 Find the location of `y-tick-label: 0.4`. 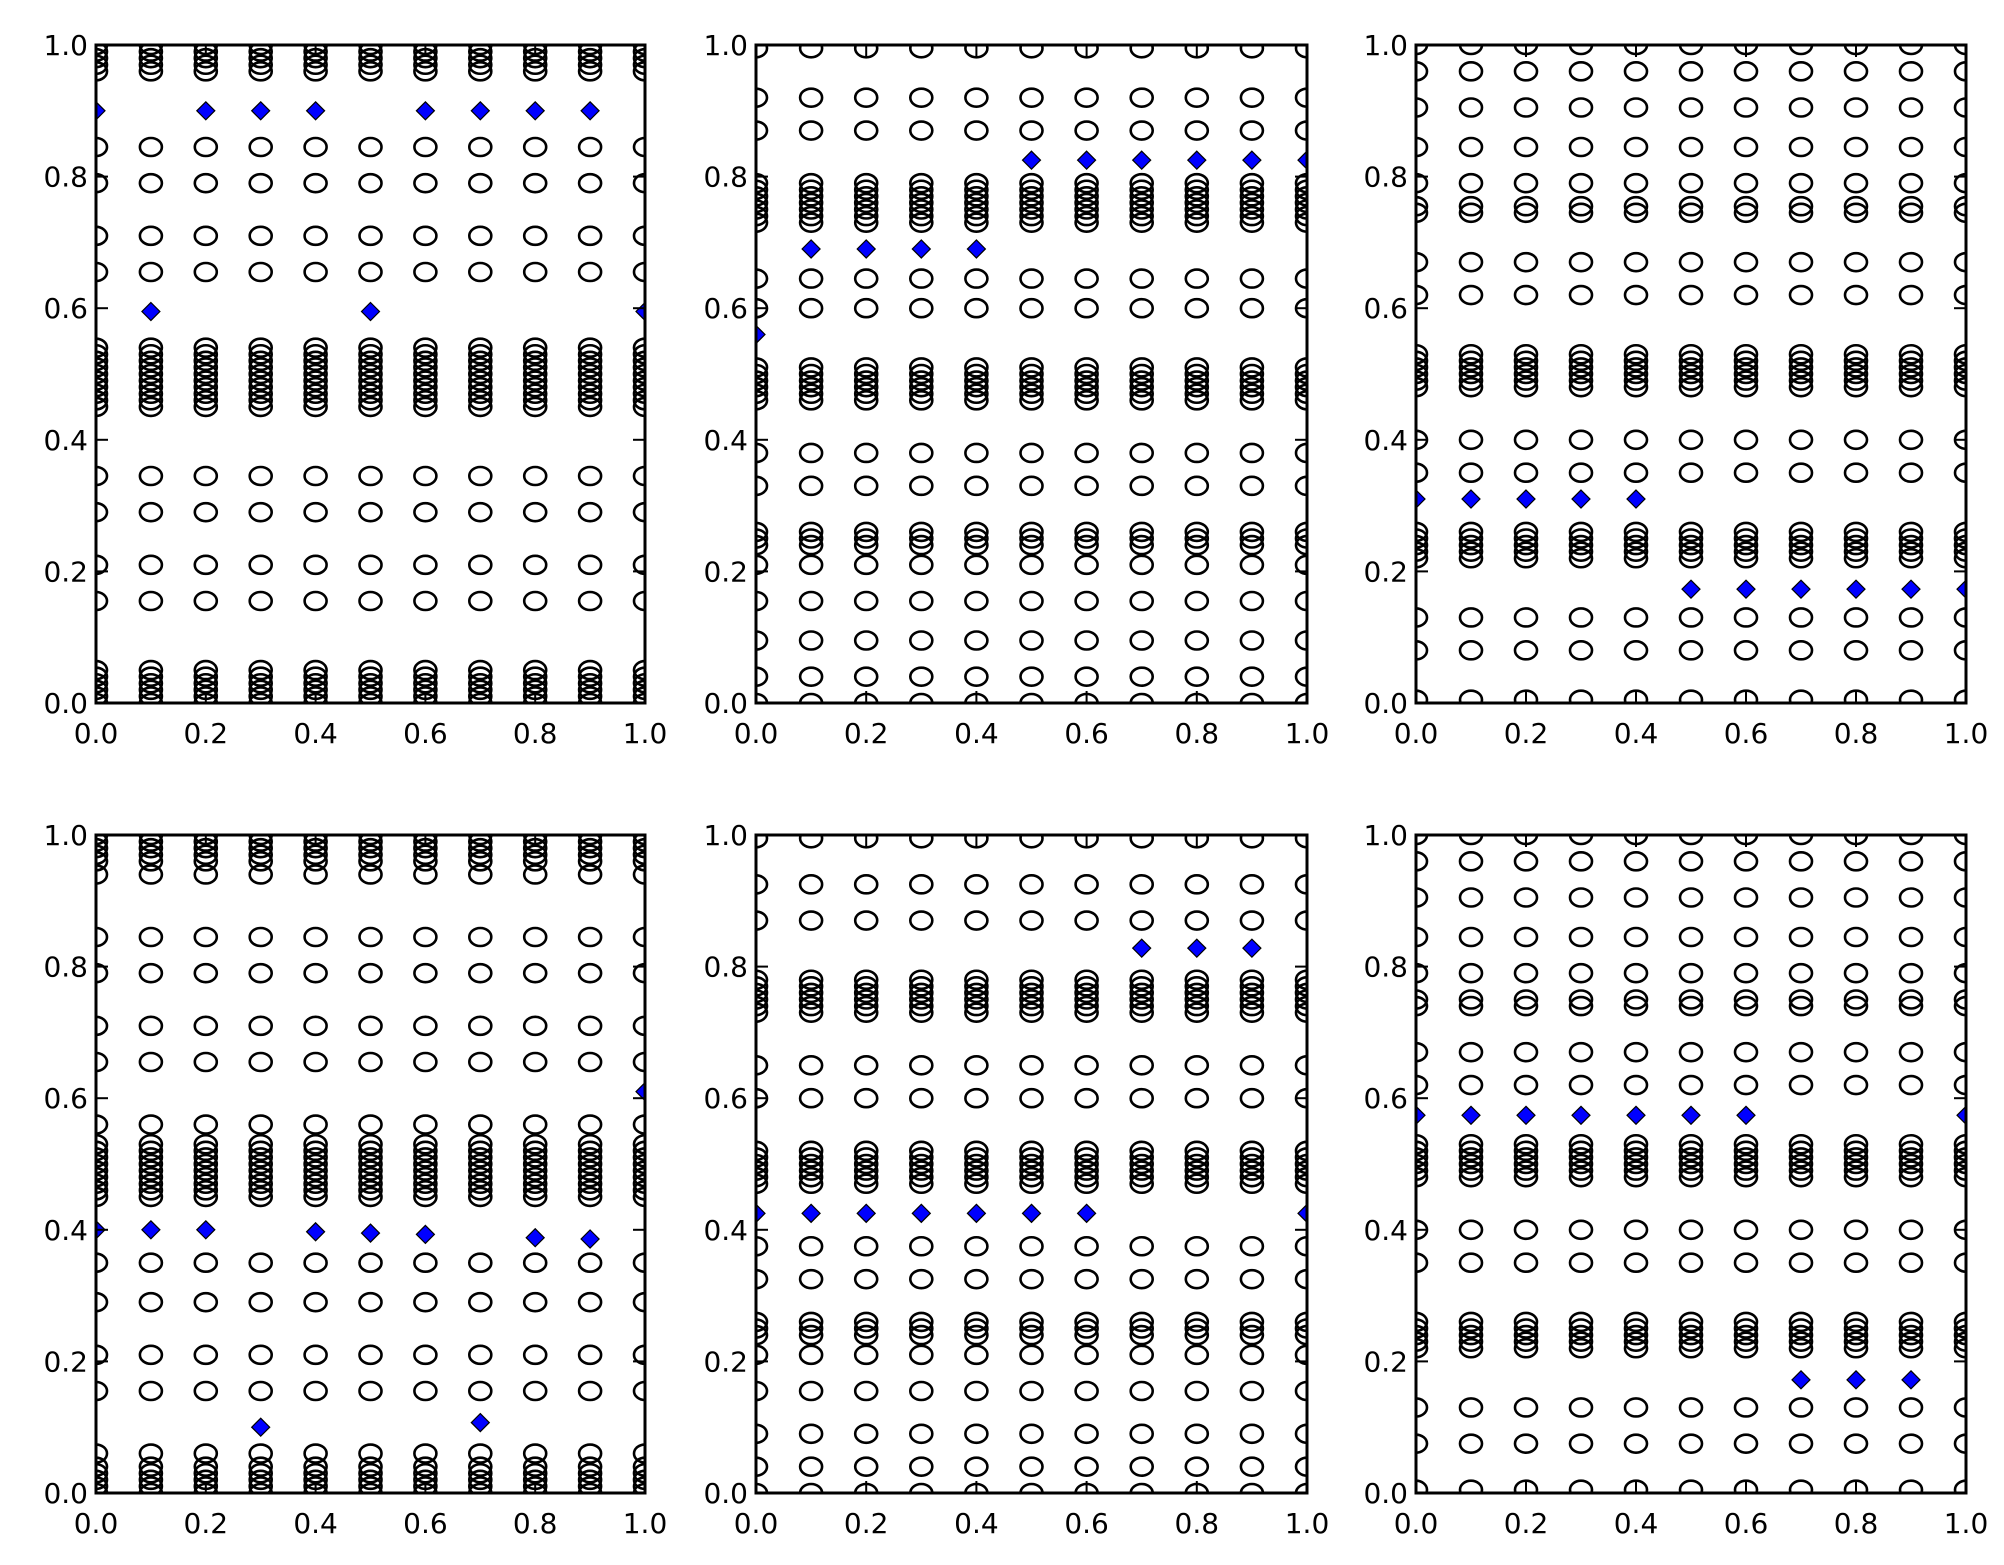

y-tick-label: 0.4 is located at coordinates (1385, 1230).